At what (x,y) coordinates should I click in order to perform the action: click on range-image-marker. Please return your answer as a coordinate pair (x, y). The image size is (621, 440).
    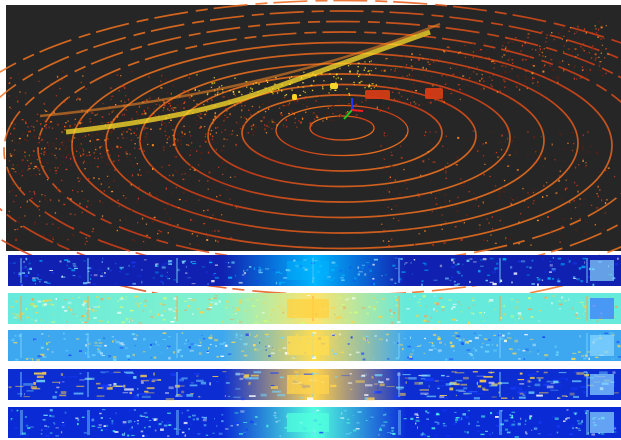
    Looking at the image, I should click on (587, 422).